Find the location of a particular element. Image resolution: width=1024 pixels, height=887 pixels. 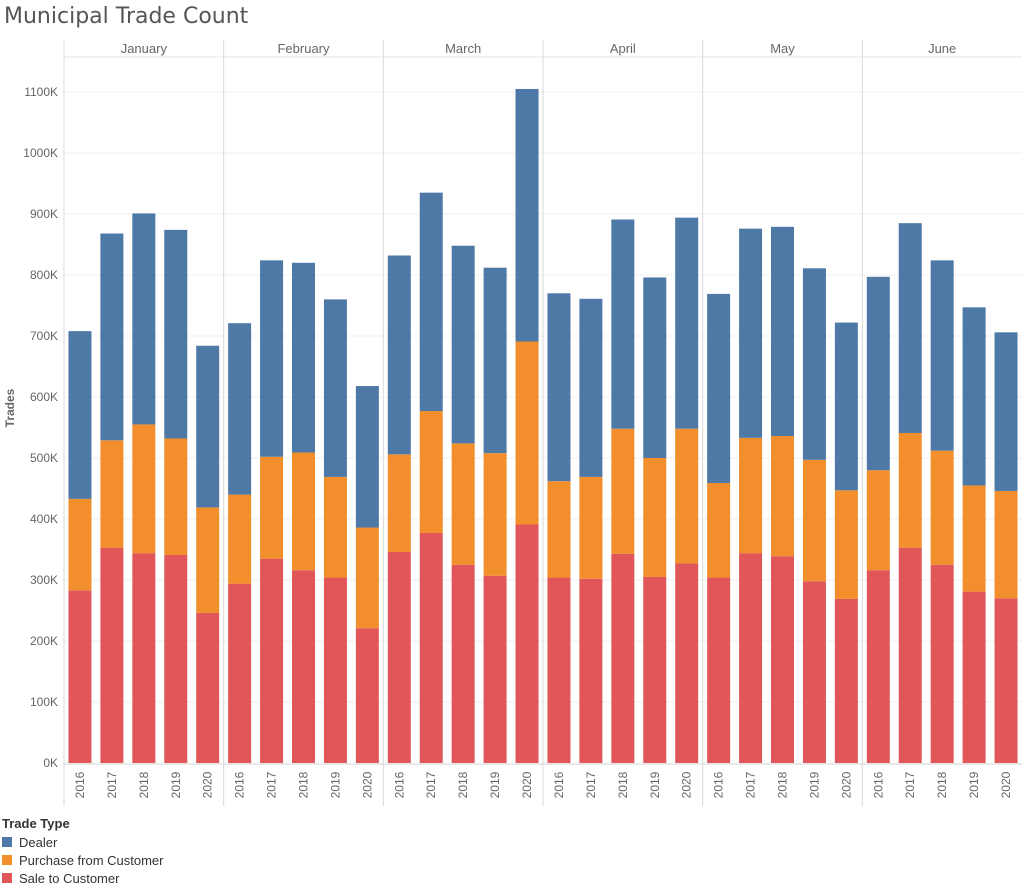

bar-january-2020-purchase-from-customer is located at coordinates (208, 560).